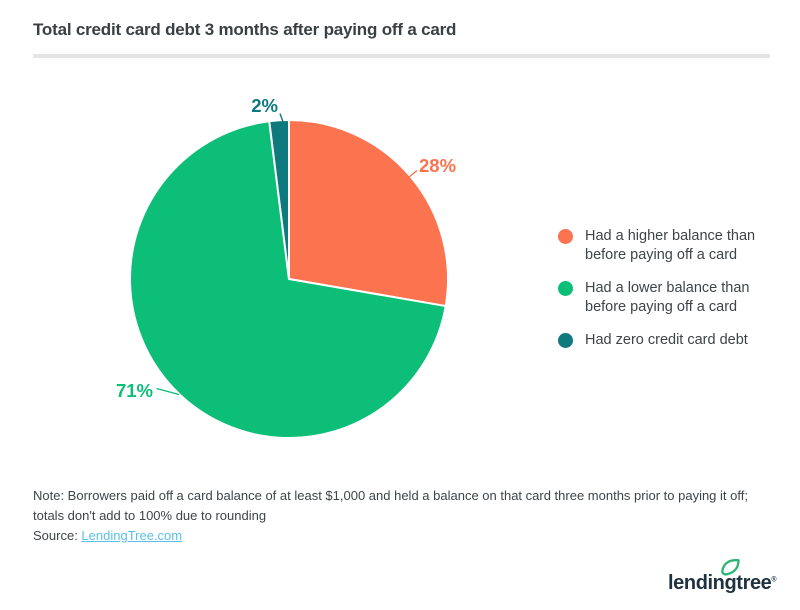 The height and width of the screenshot is (610, 800). I want to click on legend-item-zero: Had zero credit card debt, so click(665, 340).